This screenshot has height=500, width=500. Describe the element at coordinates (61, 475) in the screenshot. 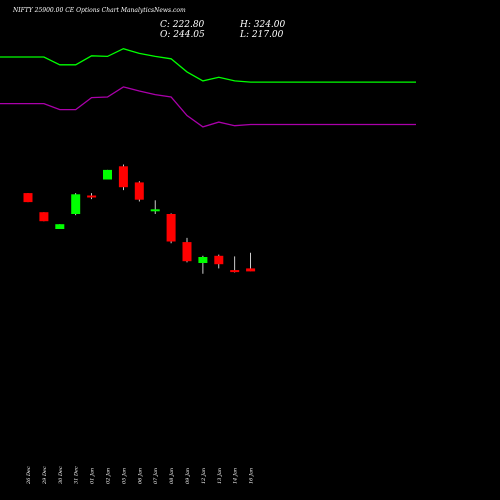

I see `x-tick-label: 30 Dec` at that location.